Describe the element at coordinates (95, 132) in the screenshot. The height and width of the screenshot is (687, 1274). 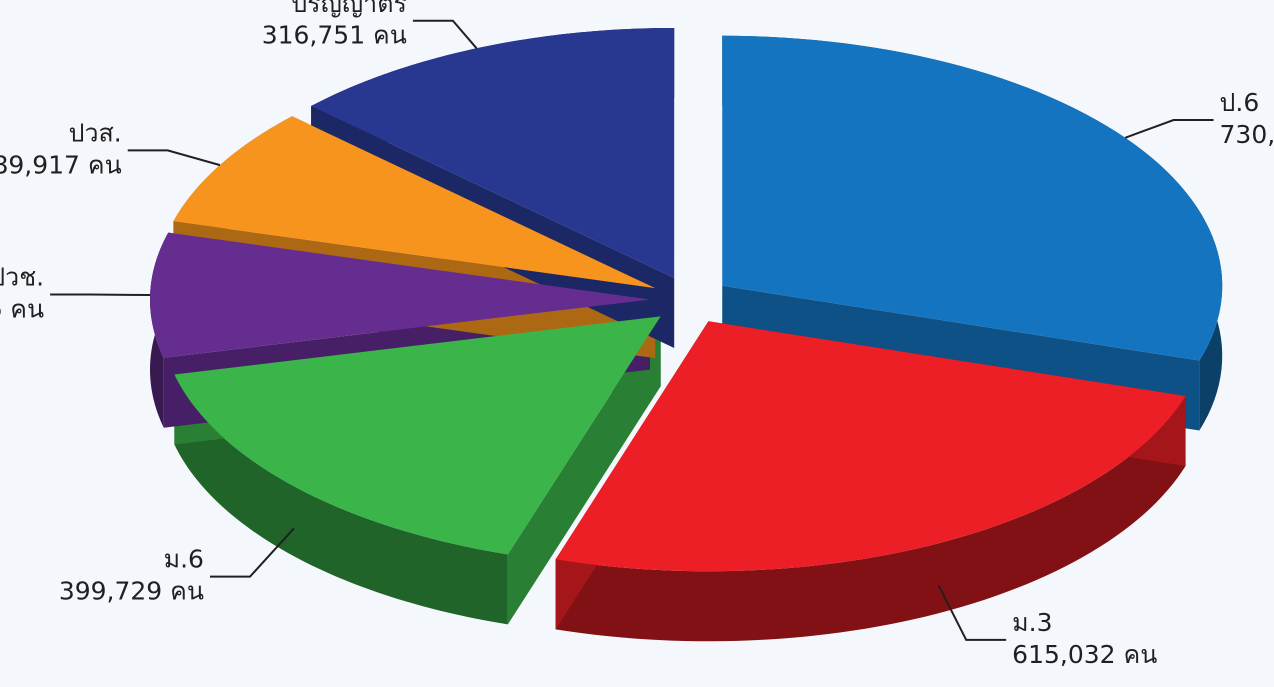
I see `category-label: ปวส.` at that location.